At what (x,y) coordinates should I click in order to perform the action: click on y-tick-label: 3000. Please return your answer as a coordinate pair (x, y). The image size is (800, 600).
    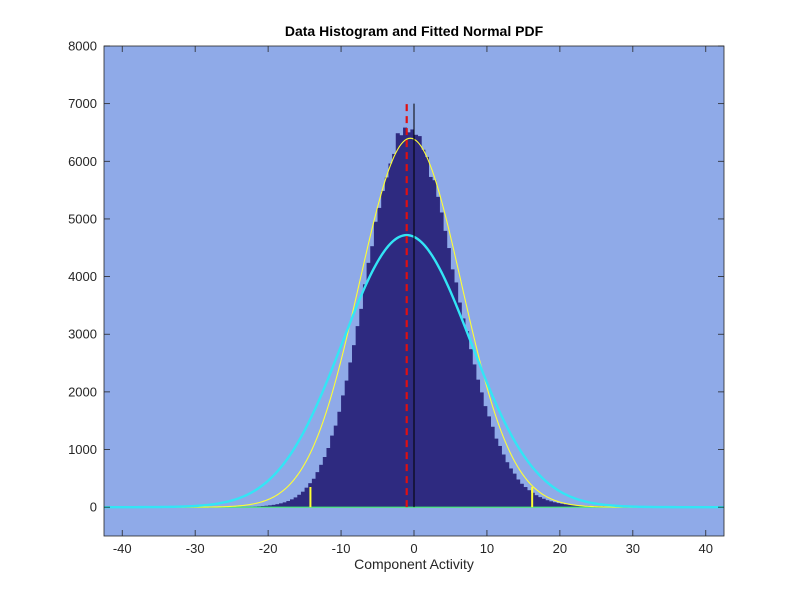
    Looking at the image, I should click on (82, 334).